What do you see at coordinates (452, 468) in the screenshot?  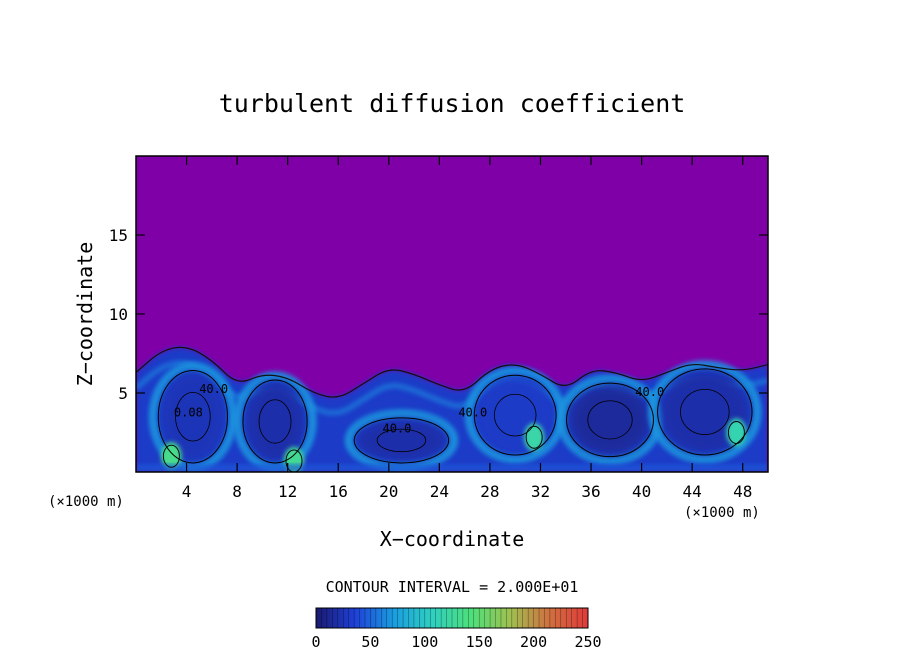 I see `ground-band` at bounding box center [452, 468].